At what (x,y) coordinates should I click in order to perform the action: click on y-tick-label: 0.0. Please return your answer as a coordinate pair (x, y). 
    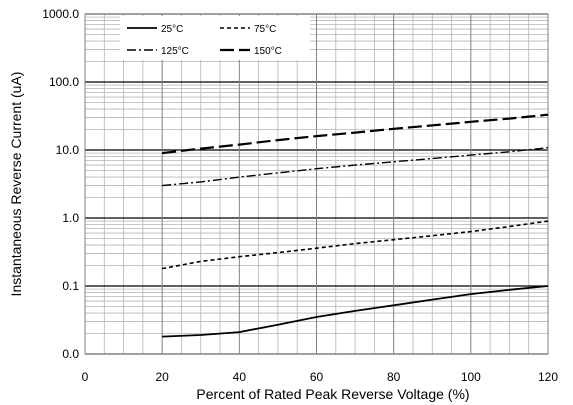
    Looking at the image, I should click on (70, 354).